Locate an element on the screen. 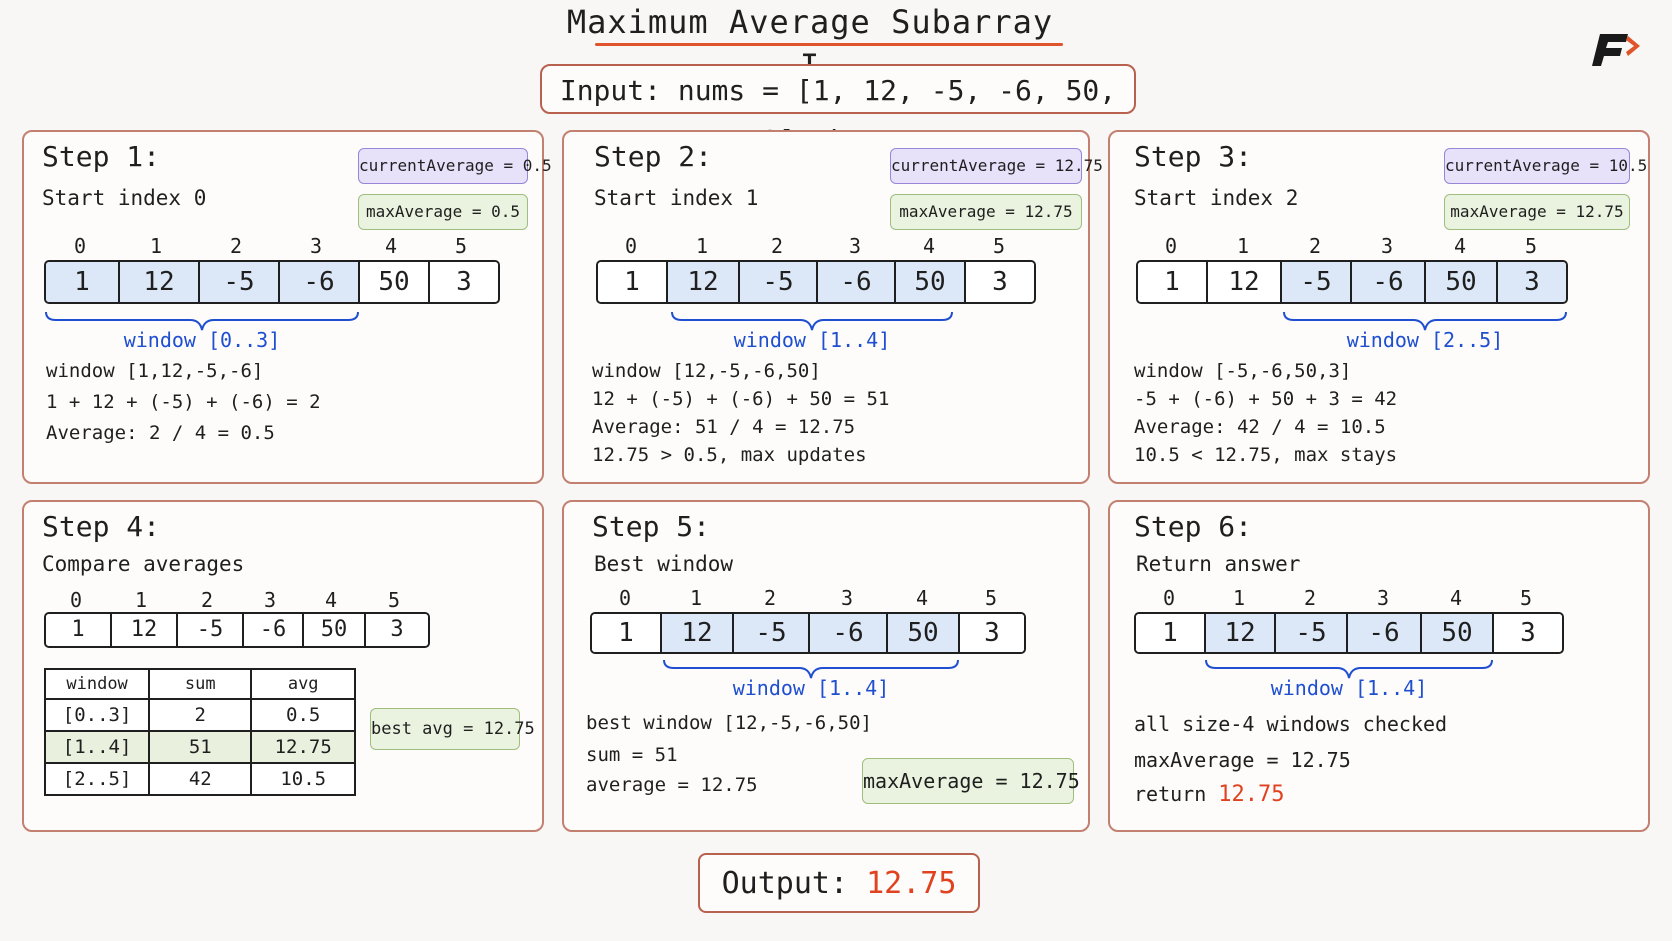 The image size is (1672, 941). best-avg-badge: best avg = 12.75 is located at coordinates (452, 729).